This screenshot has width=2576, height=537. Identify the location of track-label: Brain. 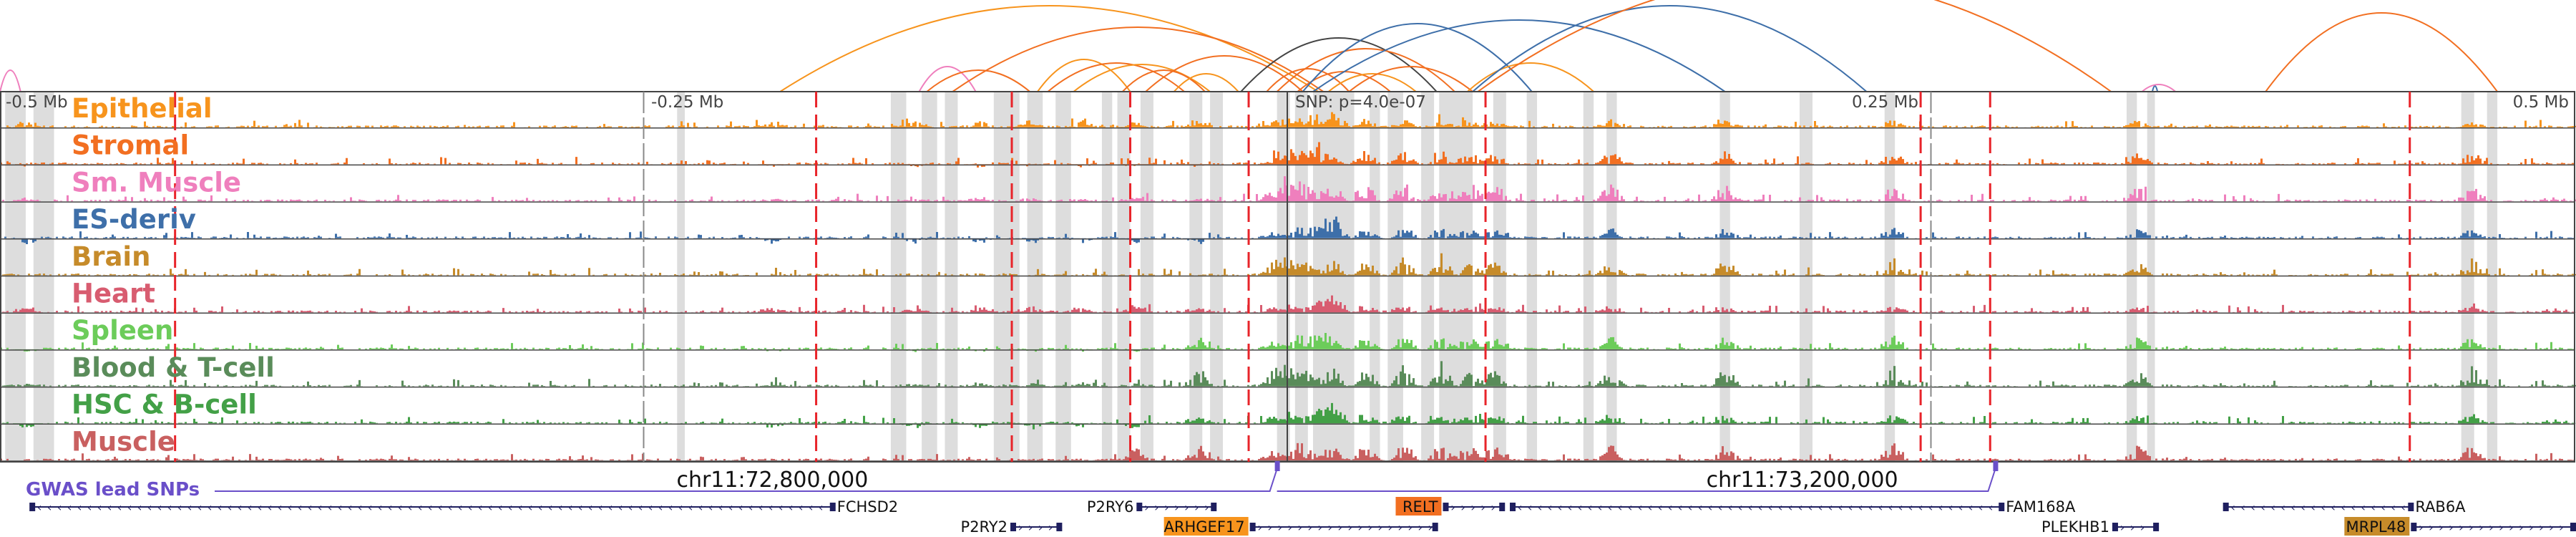
(111, 256).